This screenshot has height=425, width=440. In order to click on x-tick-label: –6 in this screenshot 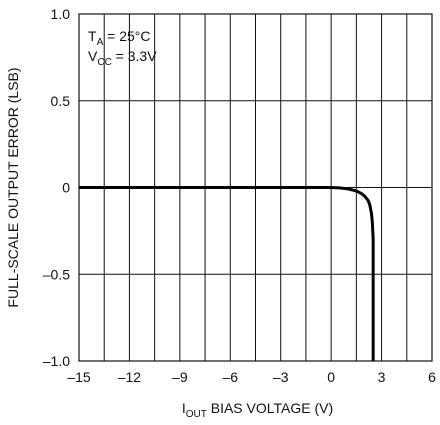, I will do `click(230, 377)`.